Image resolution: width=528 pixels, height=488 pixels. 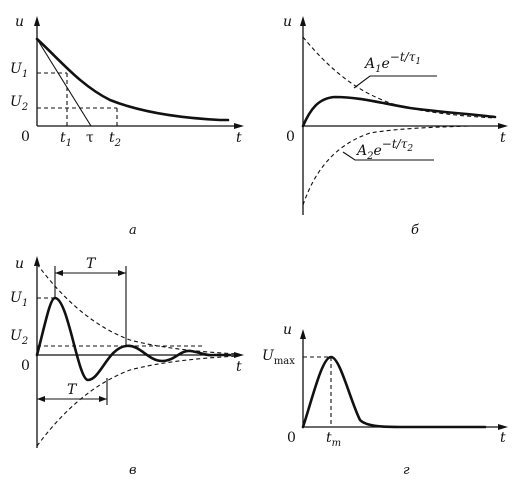 What do you see at coordinates (137, 401) in the screenshot?
I see `panel-v-envelope-lower` at bounding box center [137, 401].